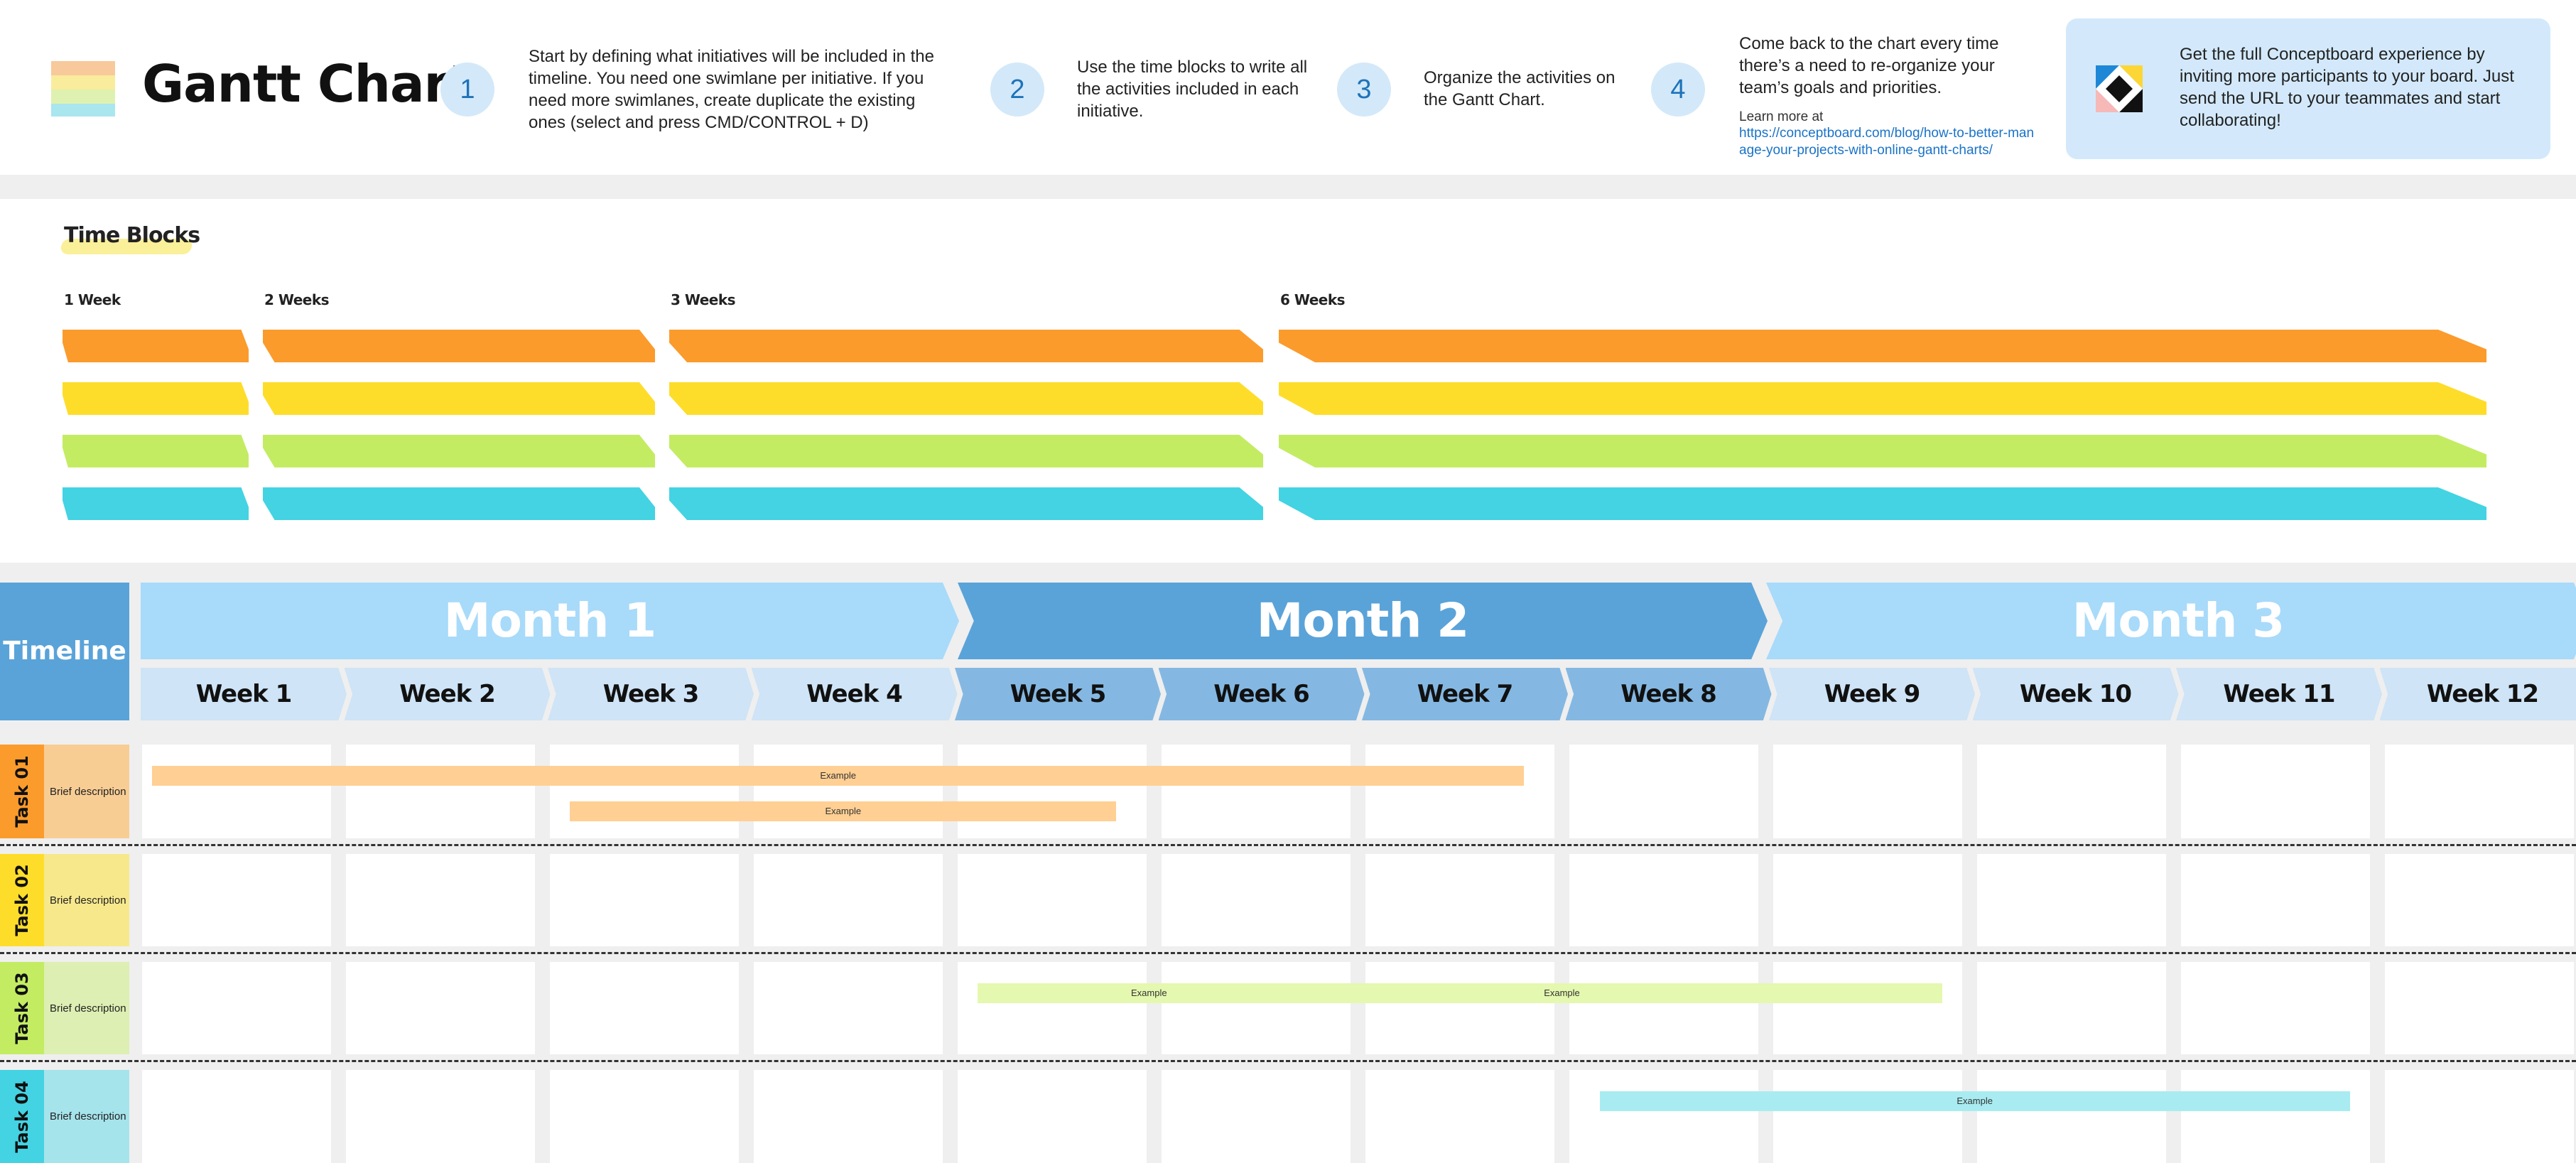  I want to click on task-label-text: Task 04, so click(22, 1116).